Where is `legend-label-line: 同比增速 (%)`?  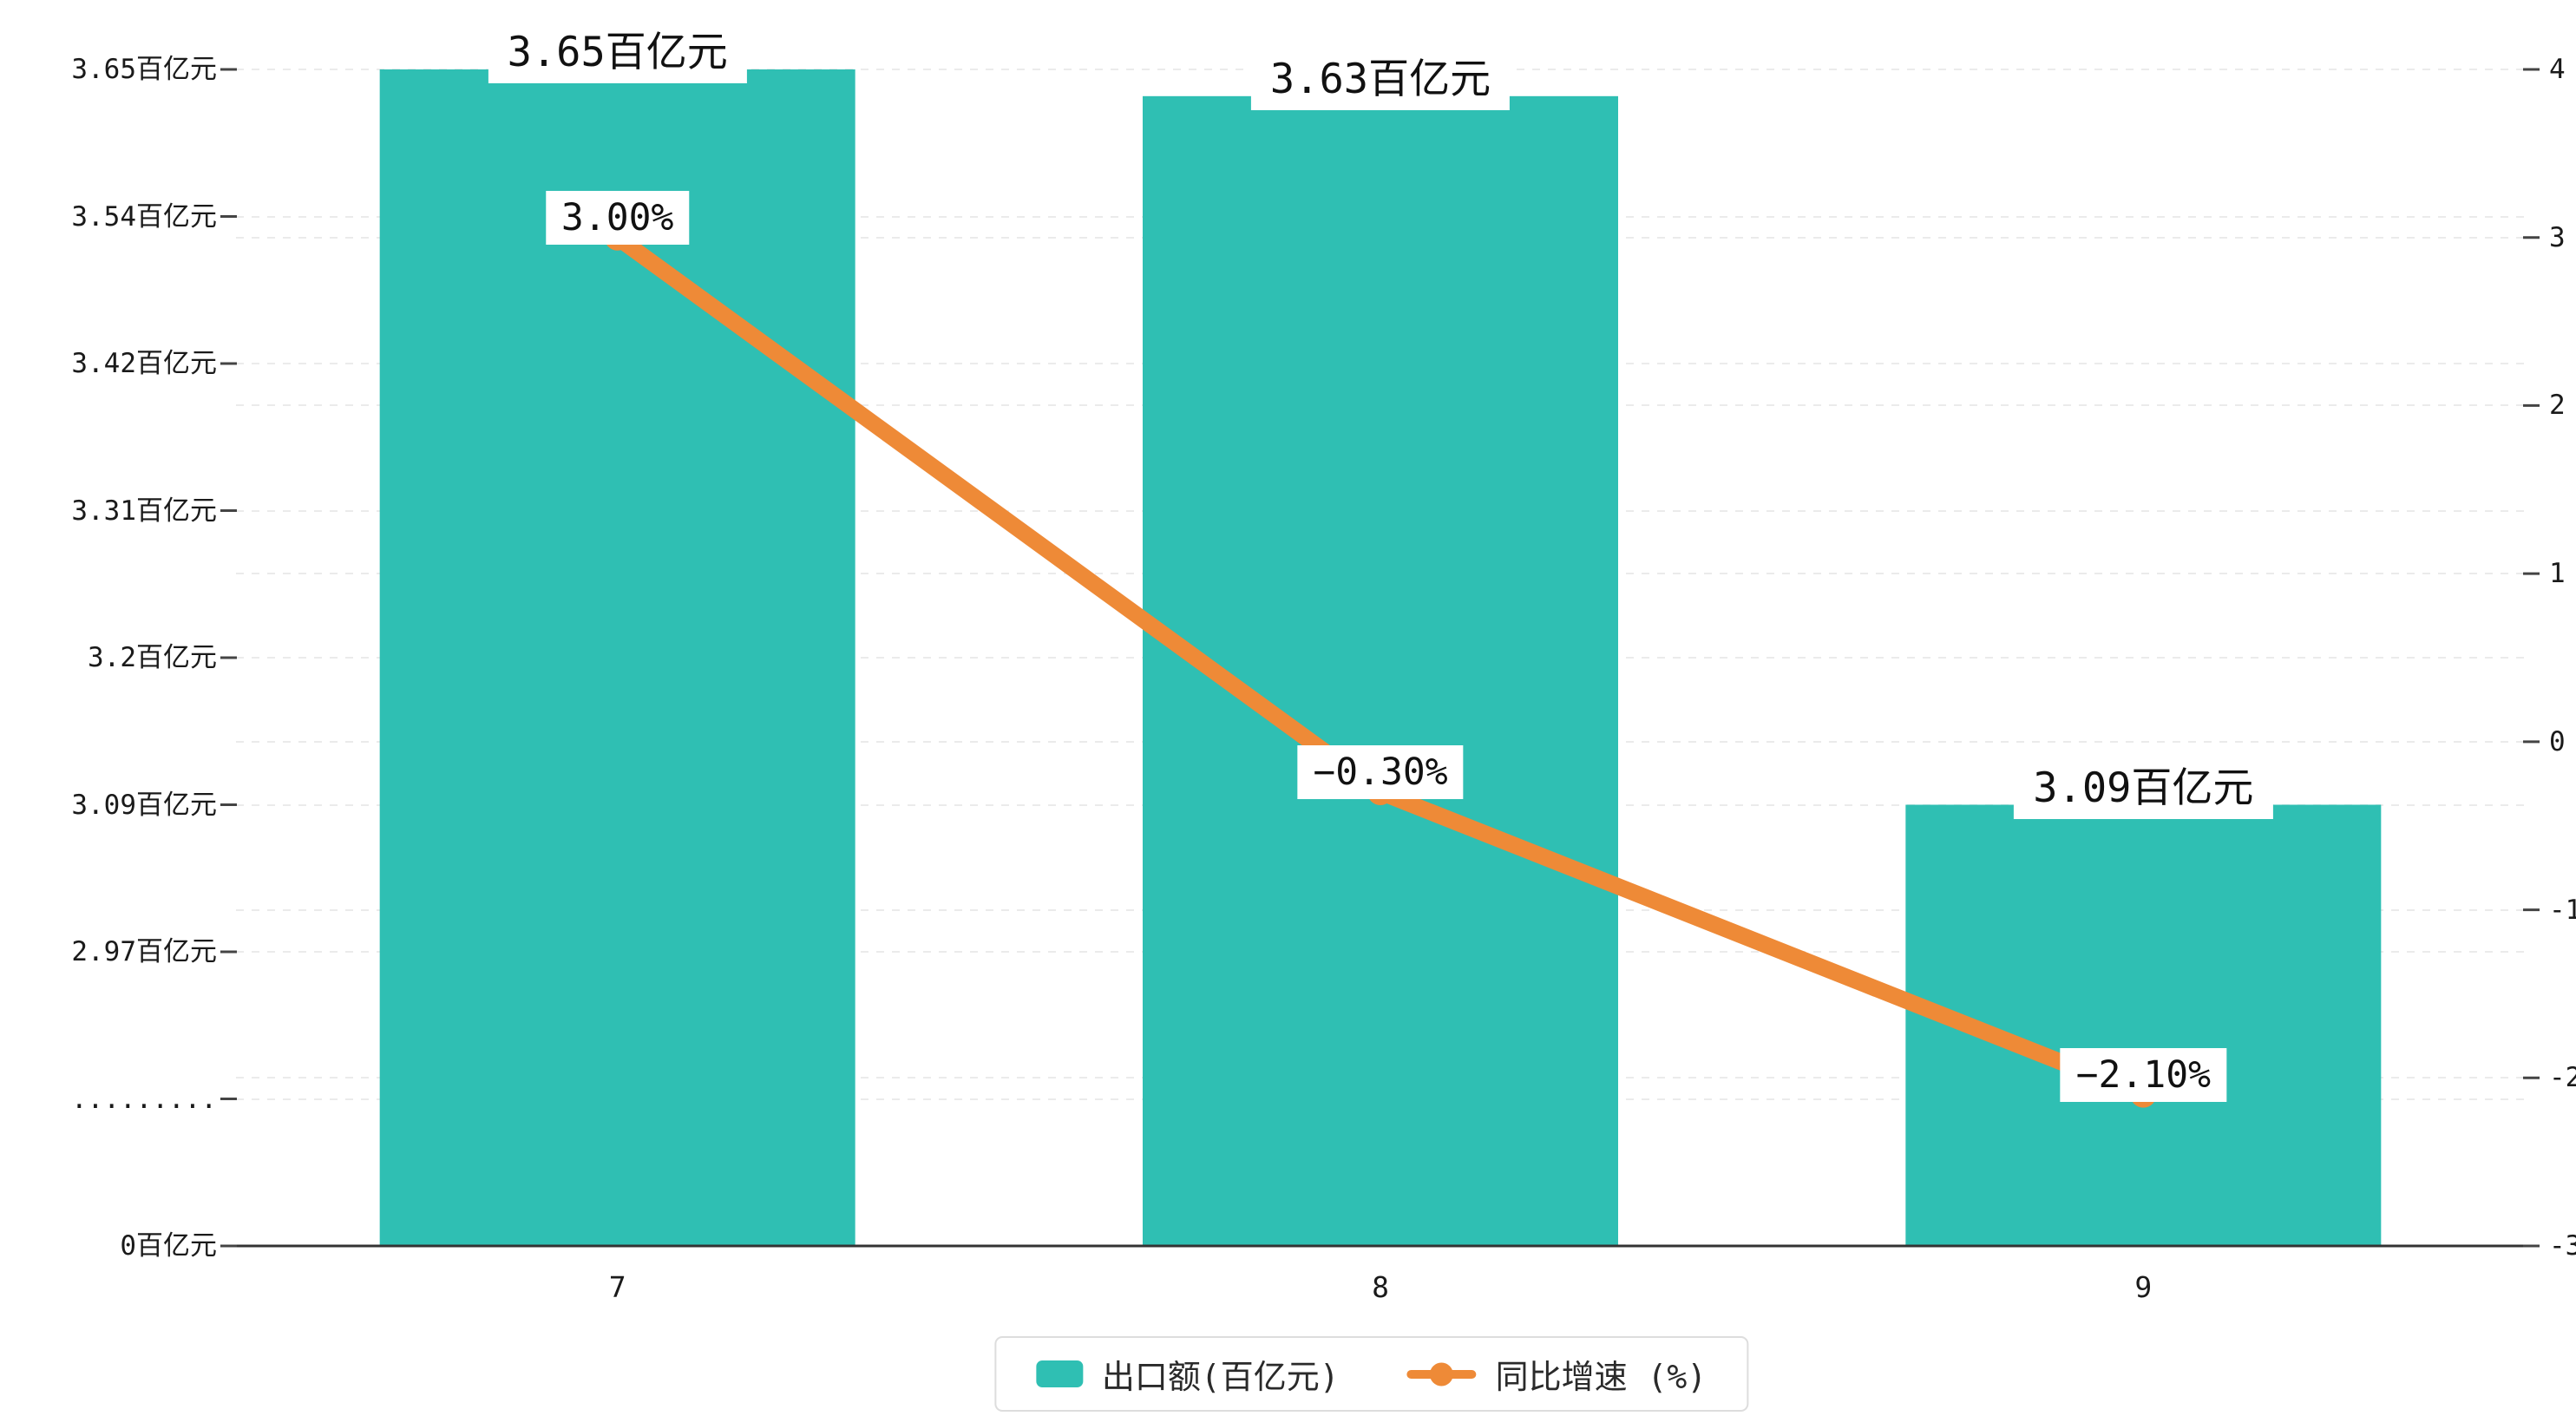
legend-label-line: 同比增速 (%) is located at coordinates (1601, 1377).